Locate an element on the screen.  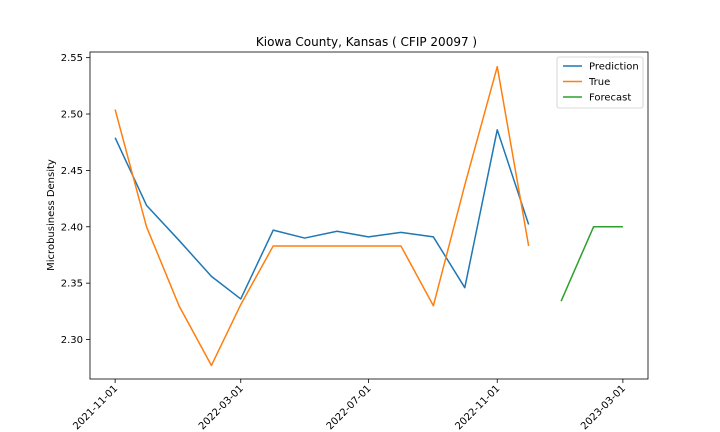
x-tick-label: 2022-03-01 is located at coordinates (221, 407).